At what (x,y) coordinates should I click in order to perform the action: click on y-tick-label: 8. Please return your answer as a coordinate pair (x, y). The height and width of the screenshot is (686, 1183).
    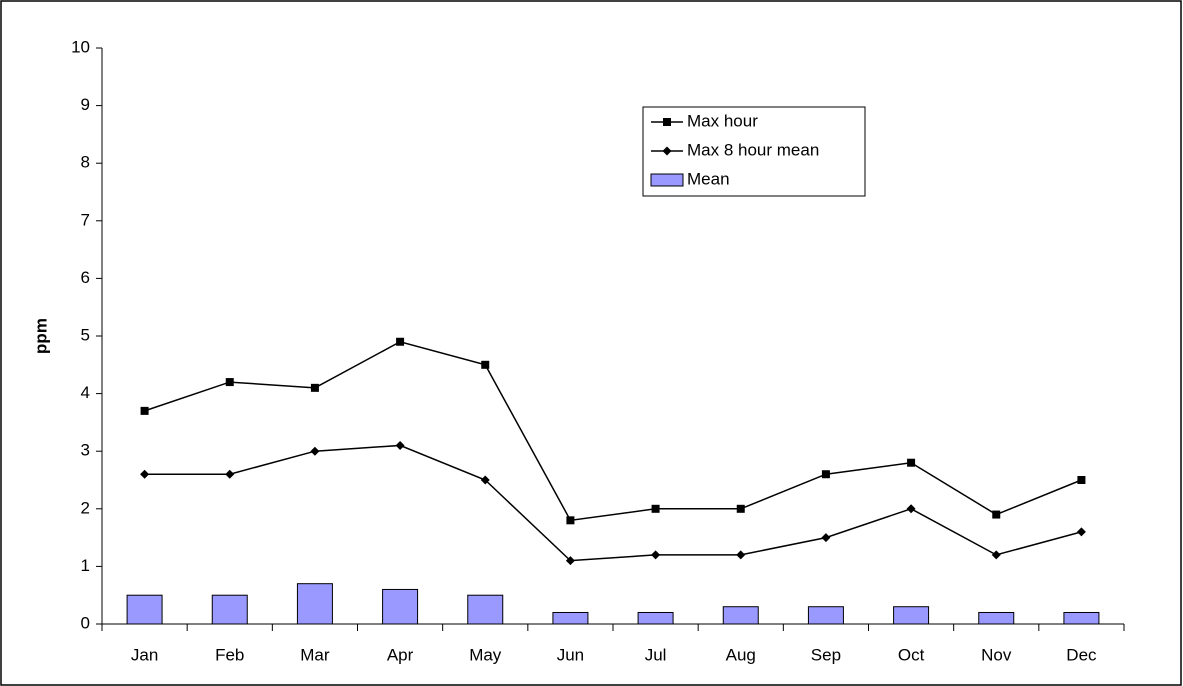
    Looking at the image, I should click on (85, 162).